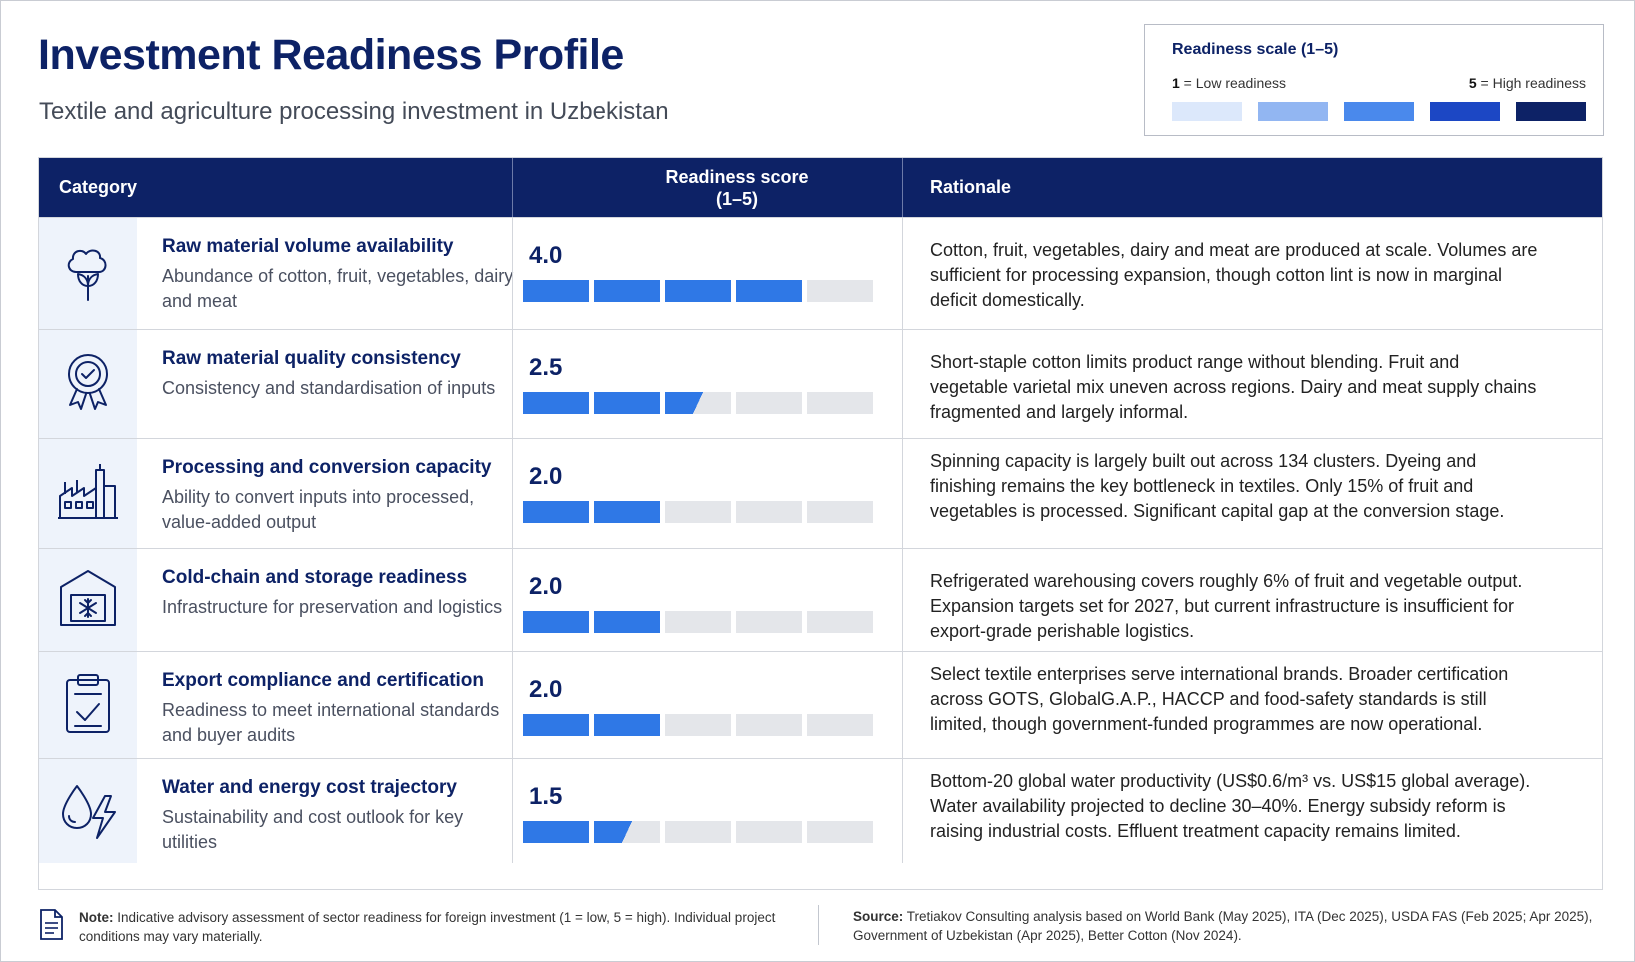 Image resolution: width=1635 pixels, height=962 pixels. What do you see at coordinates (98, 187) in the screenshot?
I see `header-category: Category` at bounding box center [98, 187].